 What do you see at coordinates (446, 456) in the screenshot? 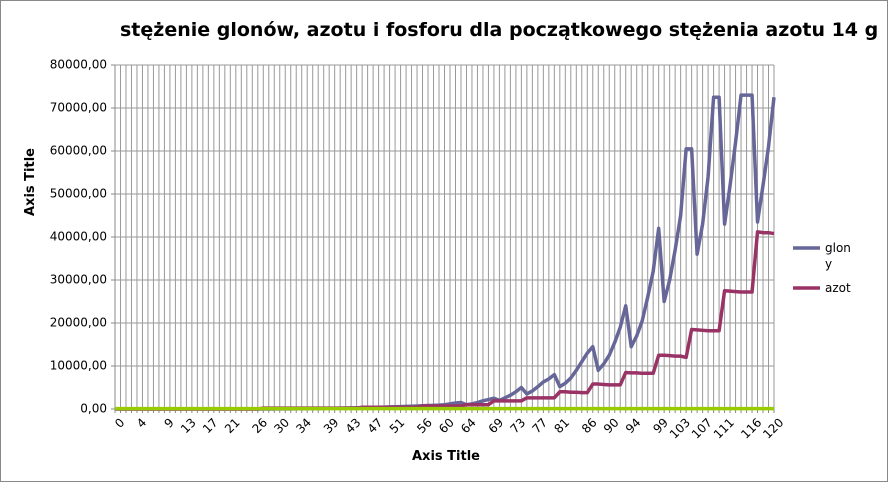
I see `x-axis-title: Axis Title` at bounding box center [446, 456].